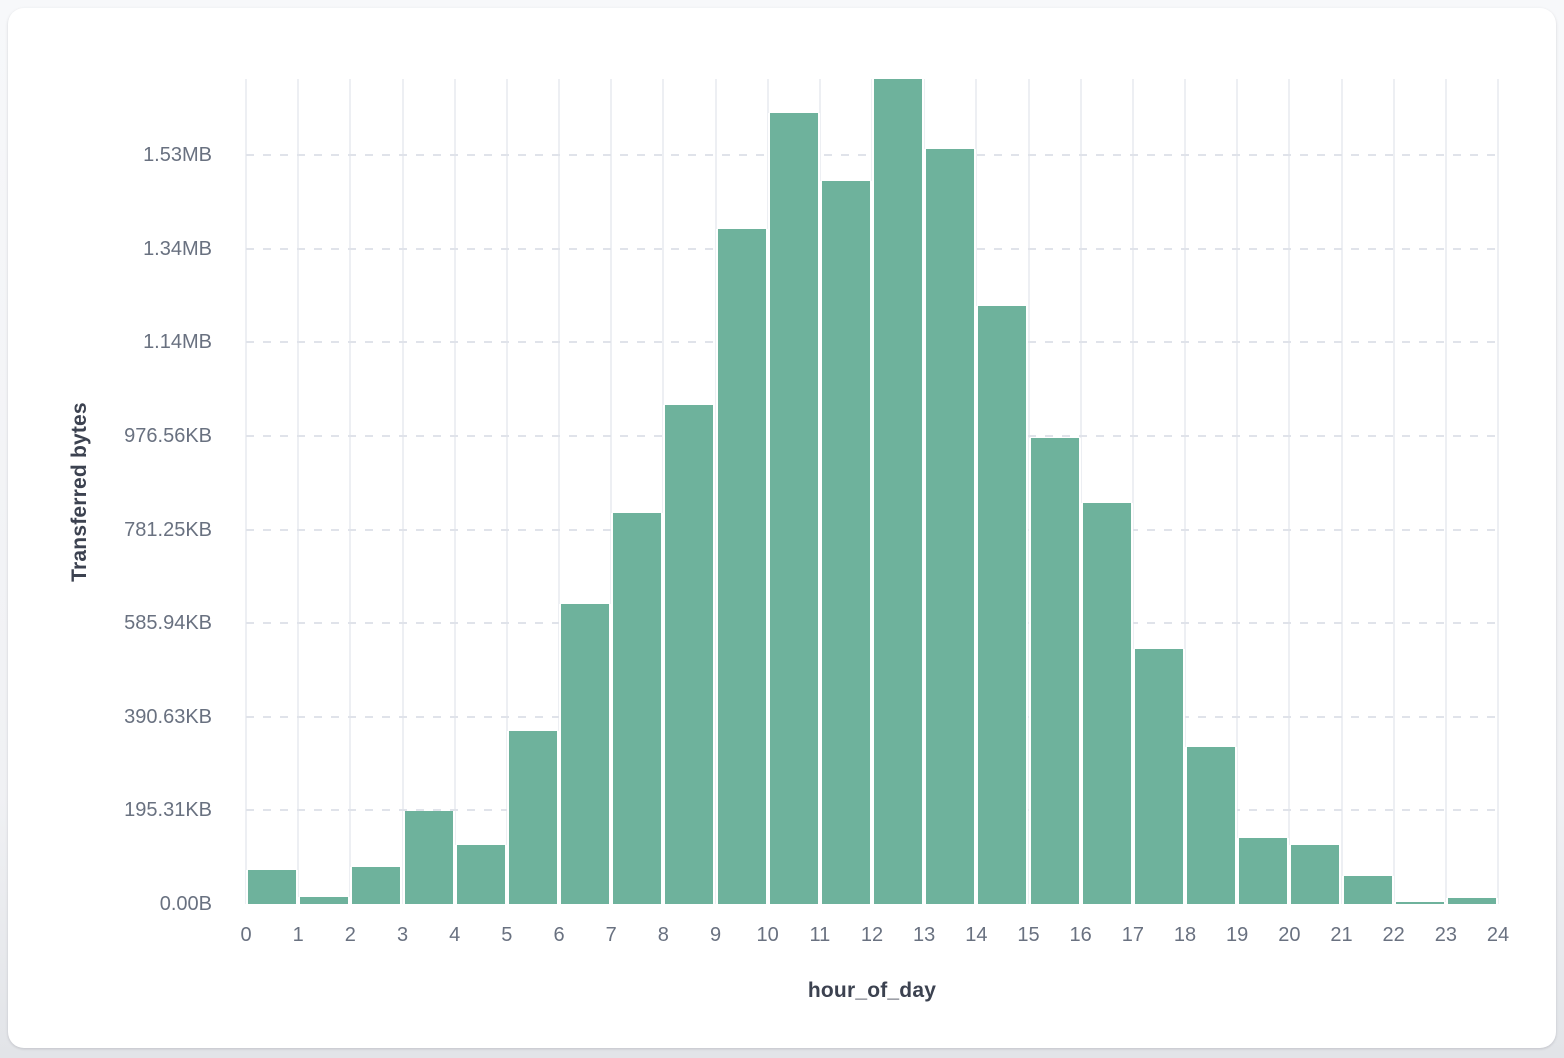  What do you see at coordinates (767, 935) in the screenshot?
I see `x-tick-10: 10` at bounding box center [767, 935].